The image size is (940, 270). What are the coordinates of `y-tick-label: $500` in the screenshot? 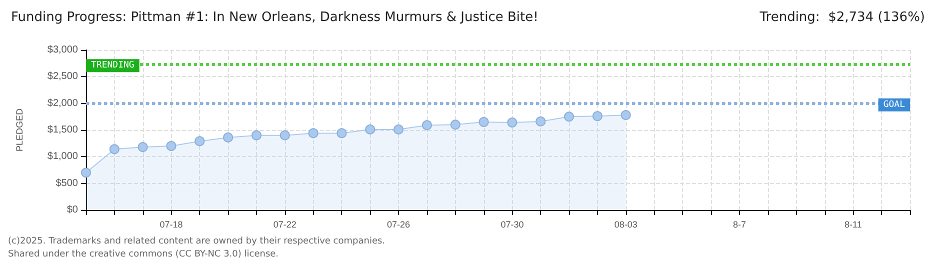 It's located at (67, 183).